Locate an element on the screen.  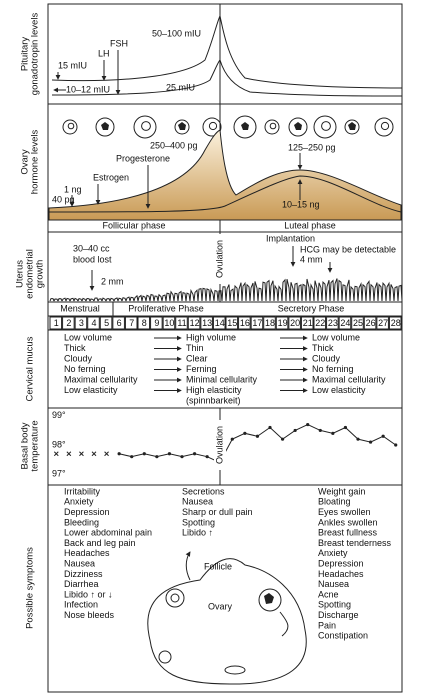
day-number: 26 is located at coordinates (371, 323).